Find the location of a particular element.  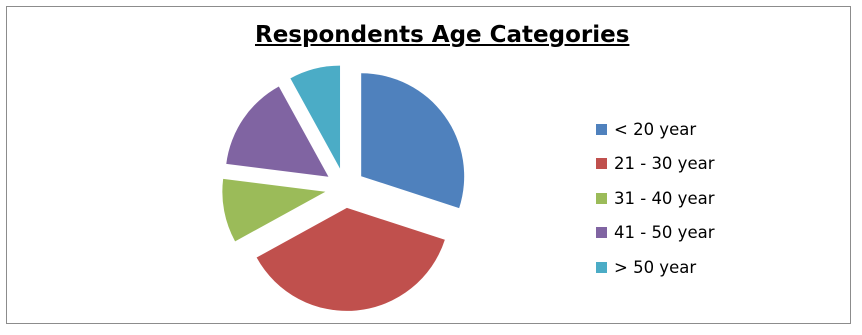

chart-title: Respondents Age Categories is located at coordinates (442, 35).